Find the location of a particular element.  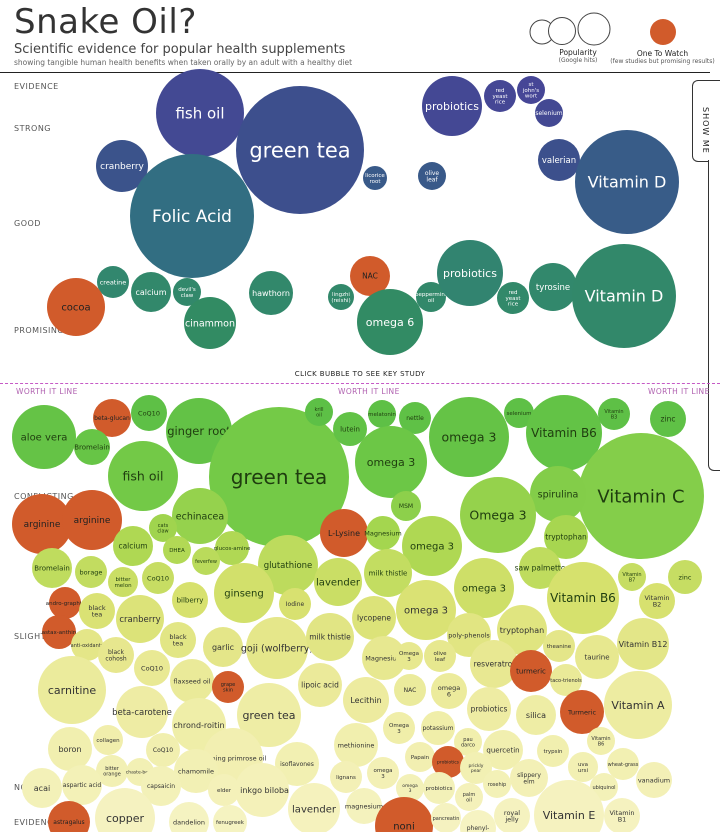

bubble-taurine: taurine is located at coordinates (597, 657).